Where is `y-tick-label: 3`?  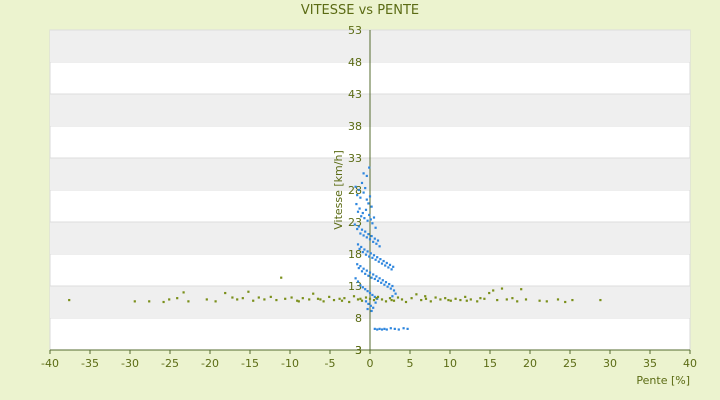 y-tick-label: 3 is located at coordinates (358, 350).